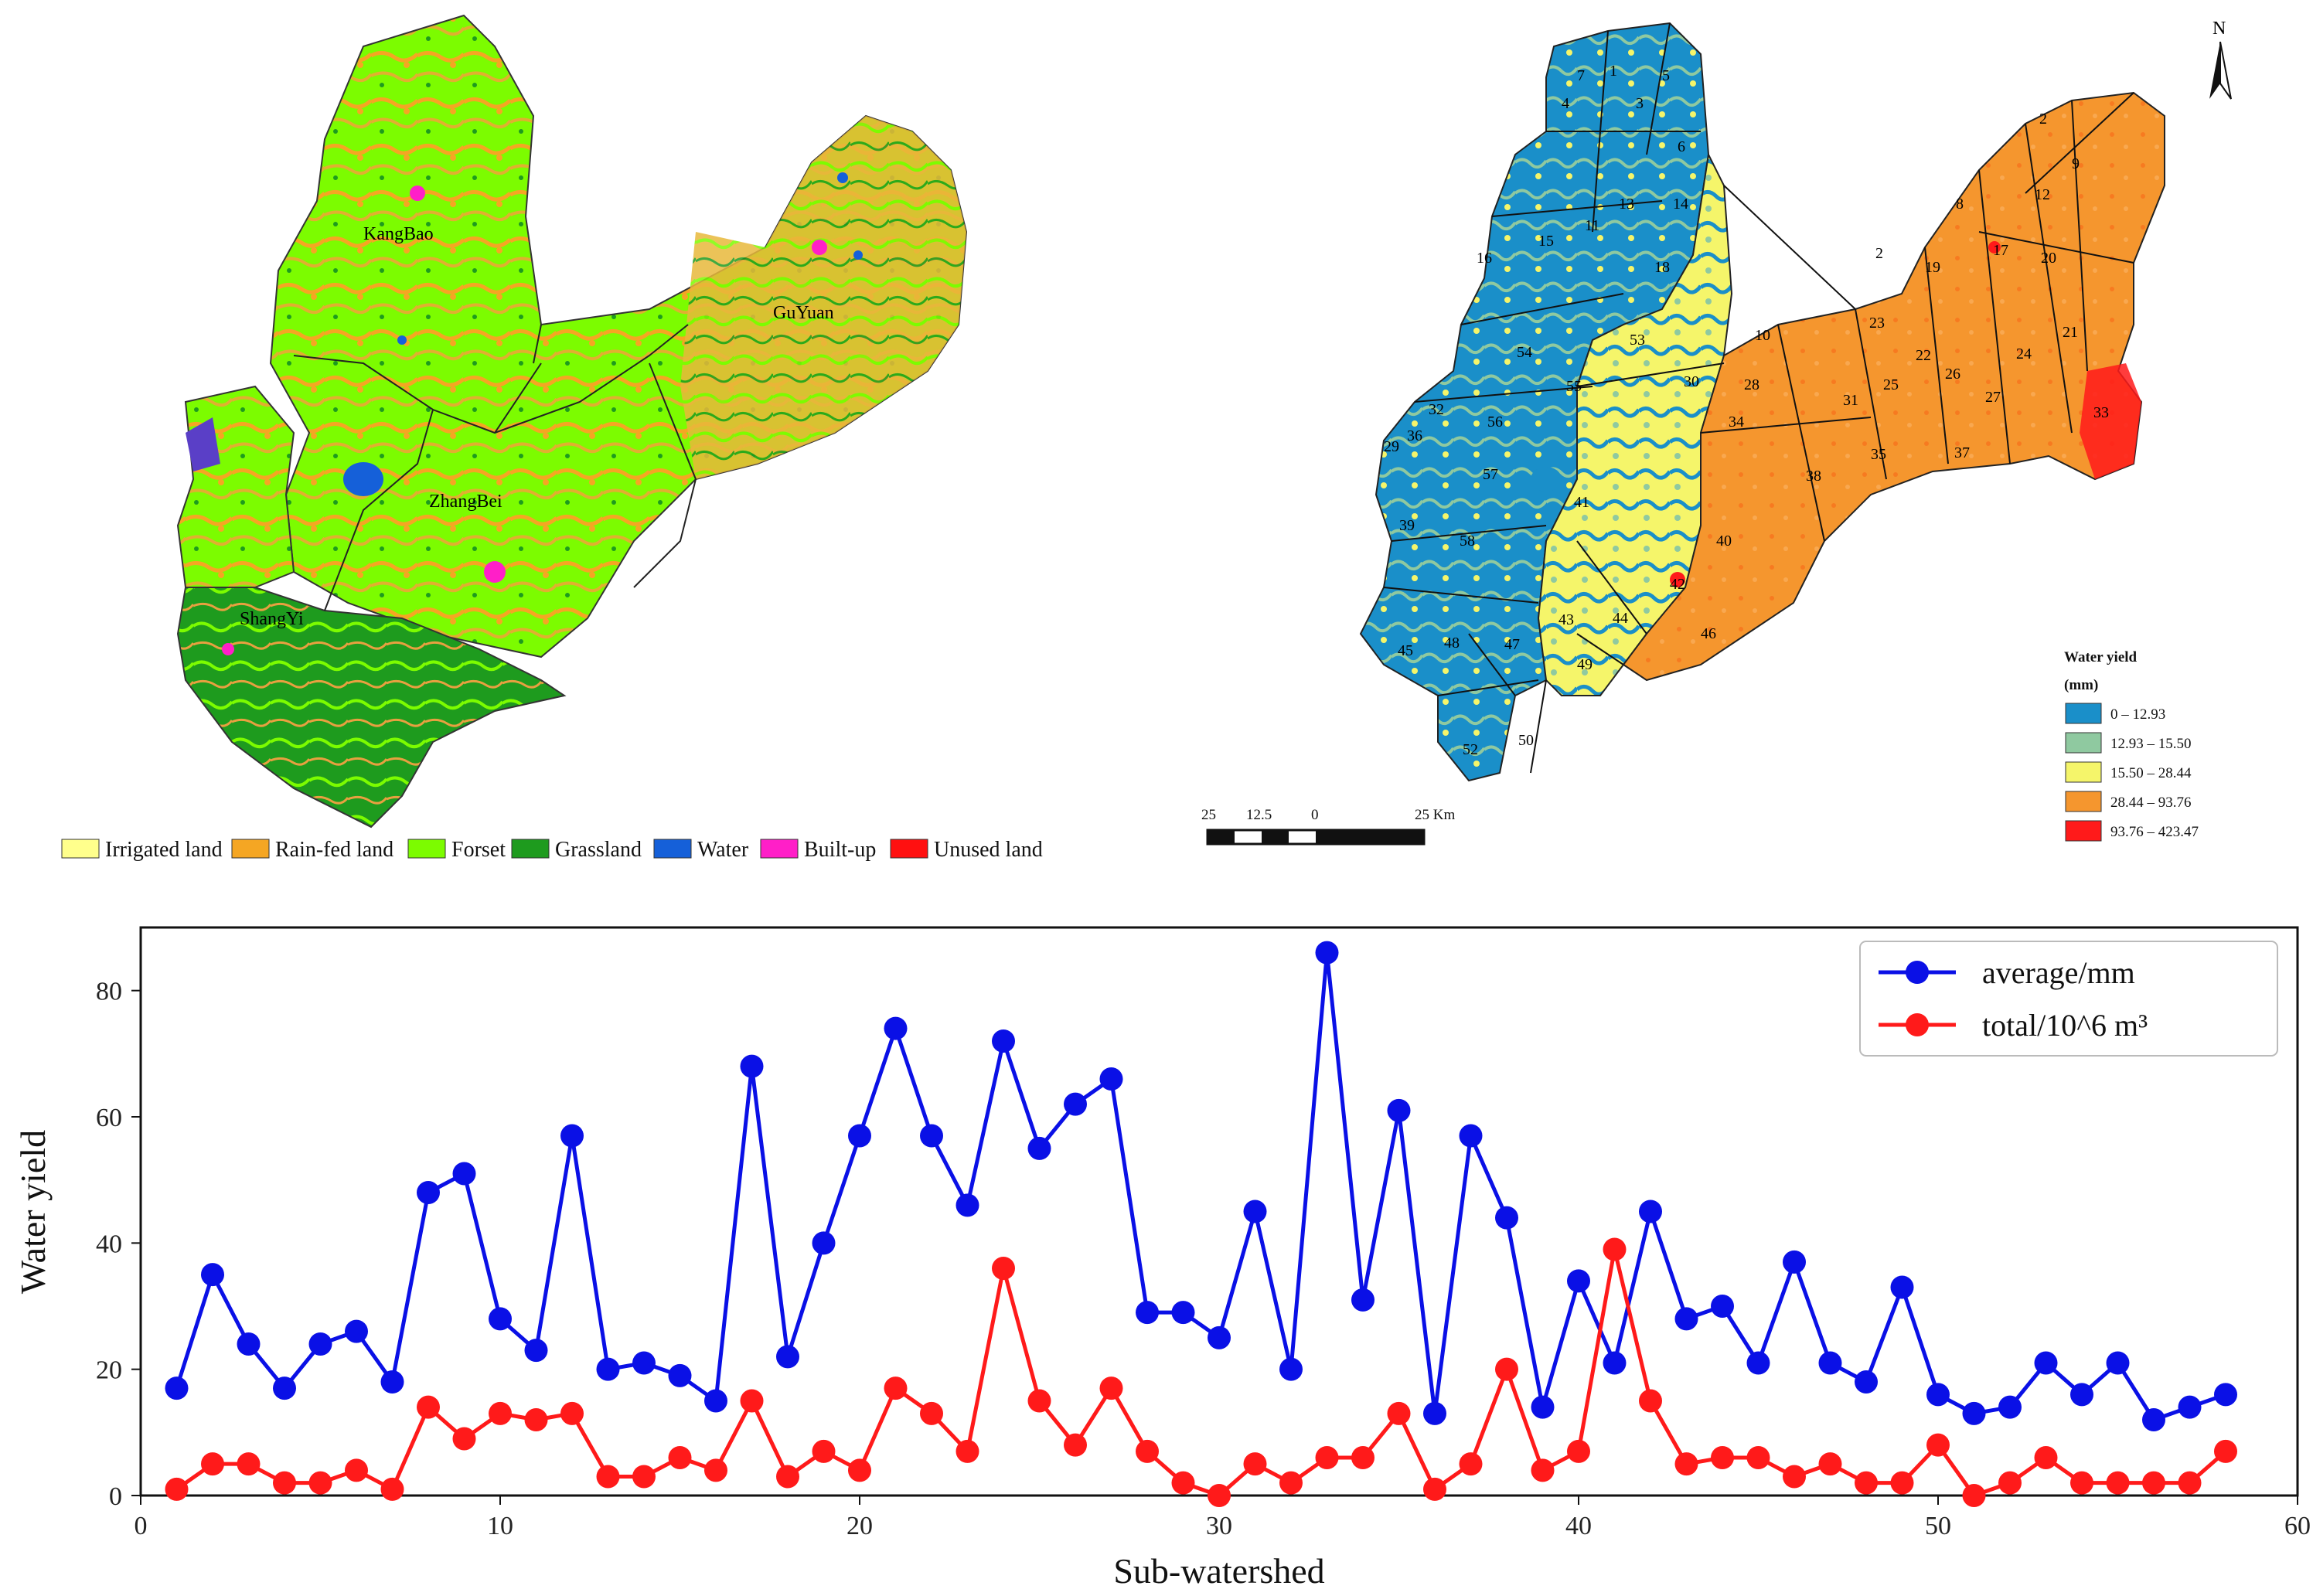  What do you see at coordinates (1627, 204) in the screenshot?
I see `subwatershed-label: 13` at bounding box center [1627, 204].